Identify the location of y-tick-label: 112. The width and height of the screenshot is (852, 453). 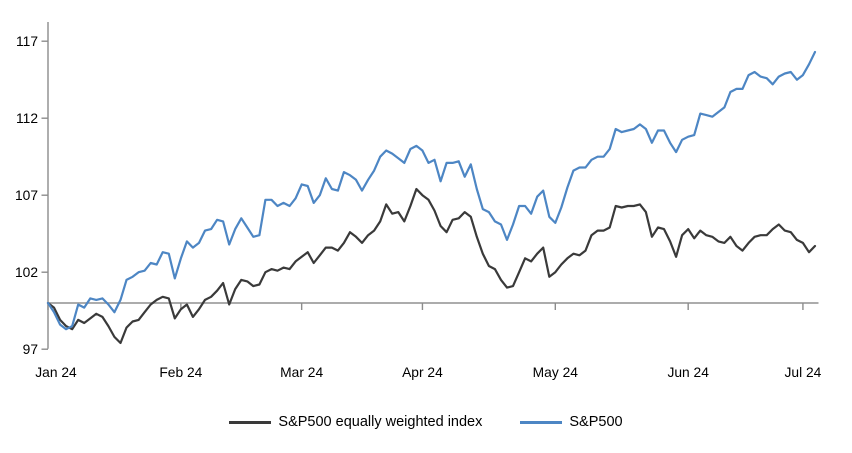
(27, 118).